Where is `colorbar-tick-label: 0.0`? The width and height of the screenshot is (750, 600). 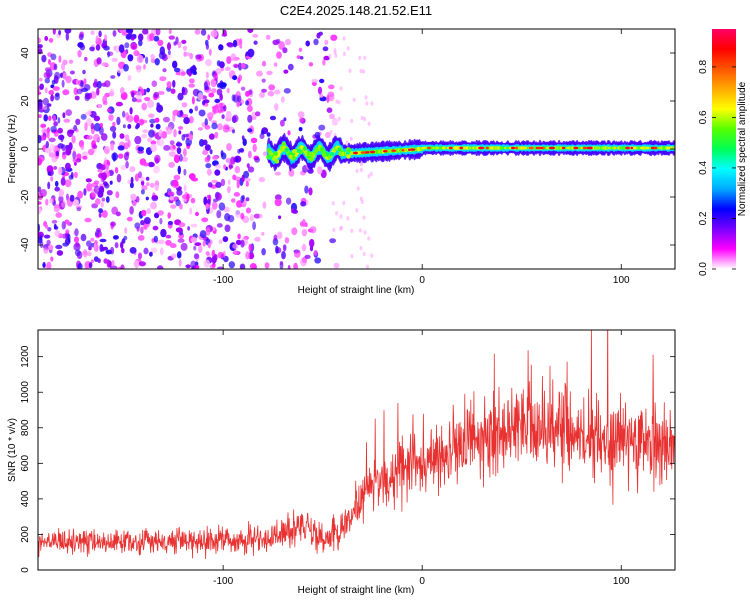 colorbar-tick-label: 0.0 is located at coordinates (703, 269).